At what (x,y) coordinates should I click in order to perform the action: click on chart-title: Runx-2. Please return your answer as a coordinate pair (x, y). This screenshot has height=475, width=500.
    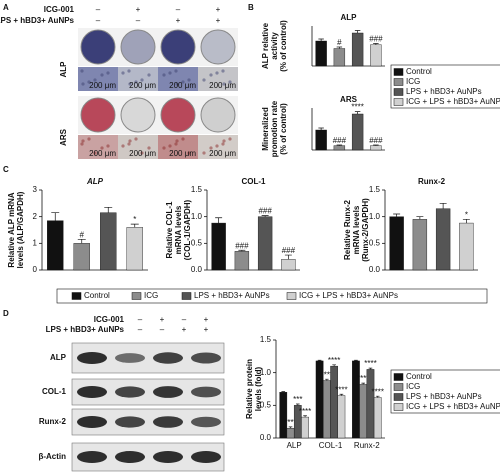
    Looking at the image, I should click on (432, 181).